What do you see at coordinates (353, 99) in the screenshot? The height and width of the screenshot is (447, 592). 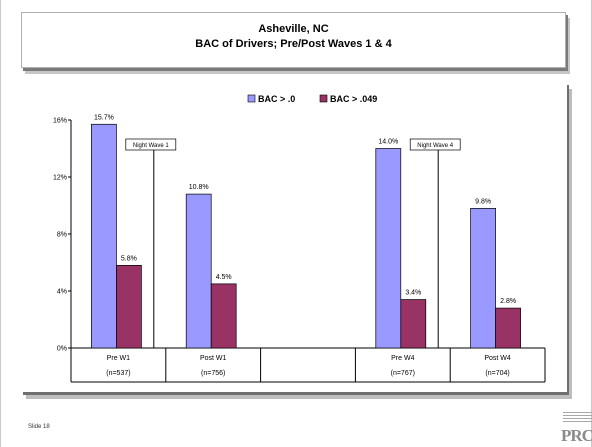 I see `legend-label: BAC > .049` at bounding box center [353, 99].